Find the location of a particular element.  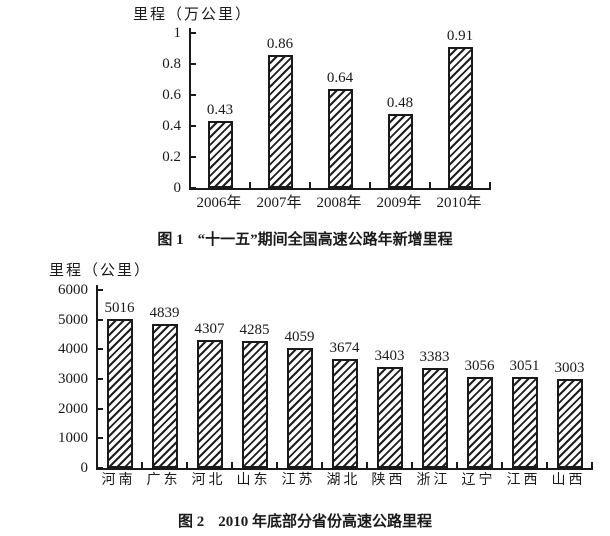

x-tick-label: 辽宁 is located at coordinates (478, 480).